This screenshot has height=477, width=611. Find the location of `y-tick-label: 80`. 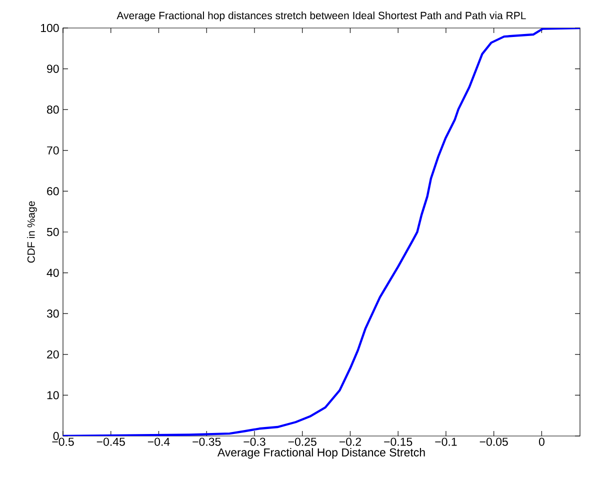

y-tick-label: 80 is located at coordinates (53, 110).